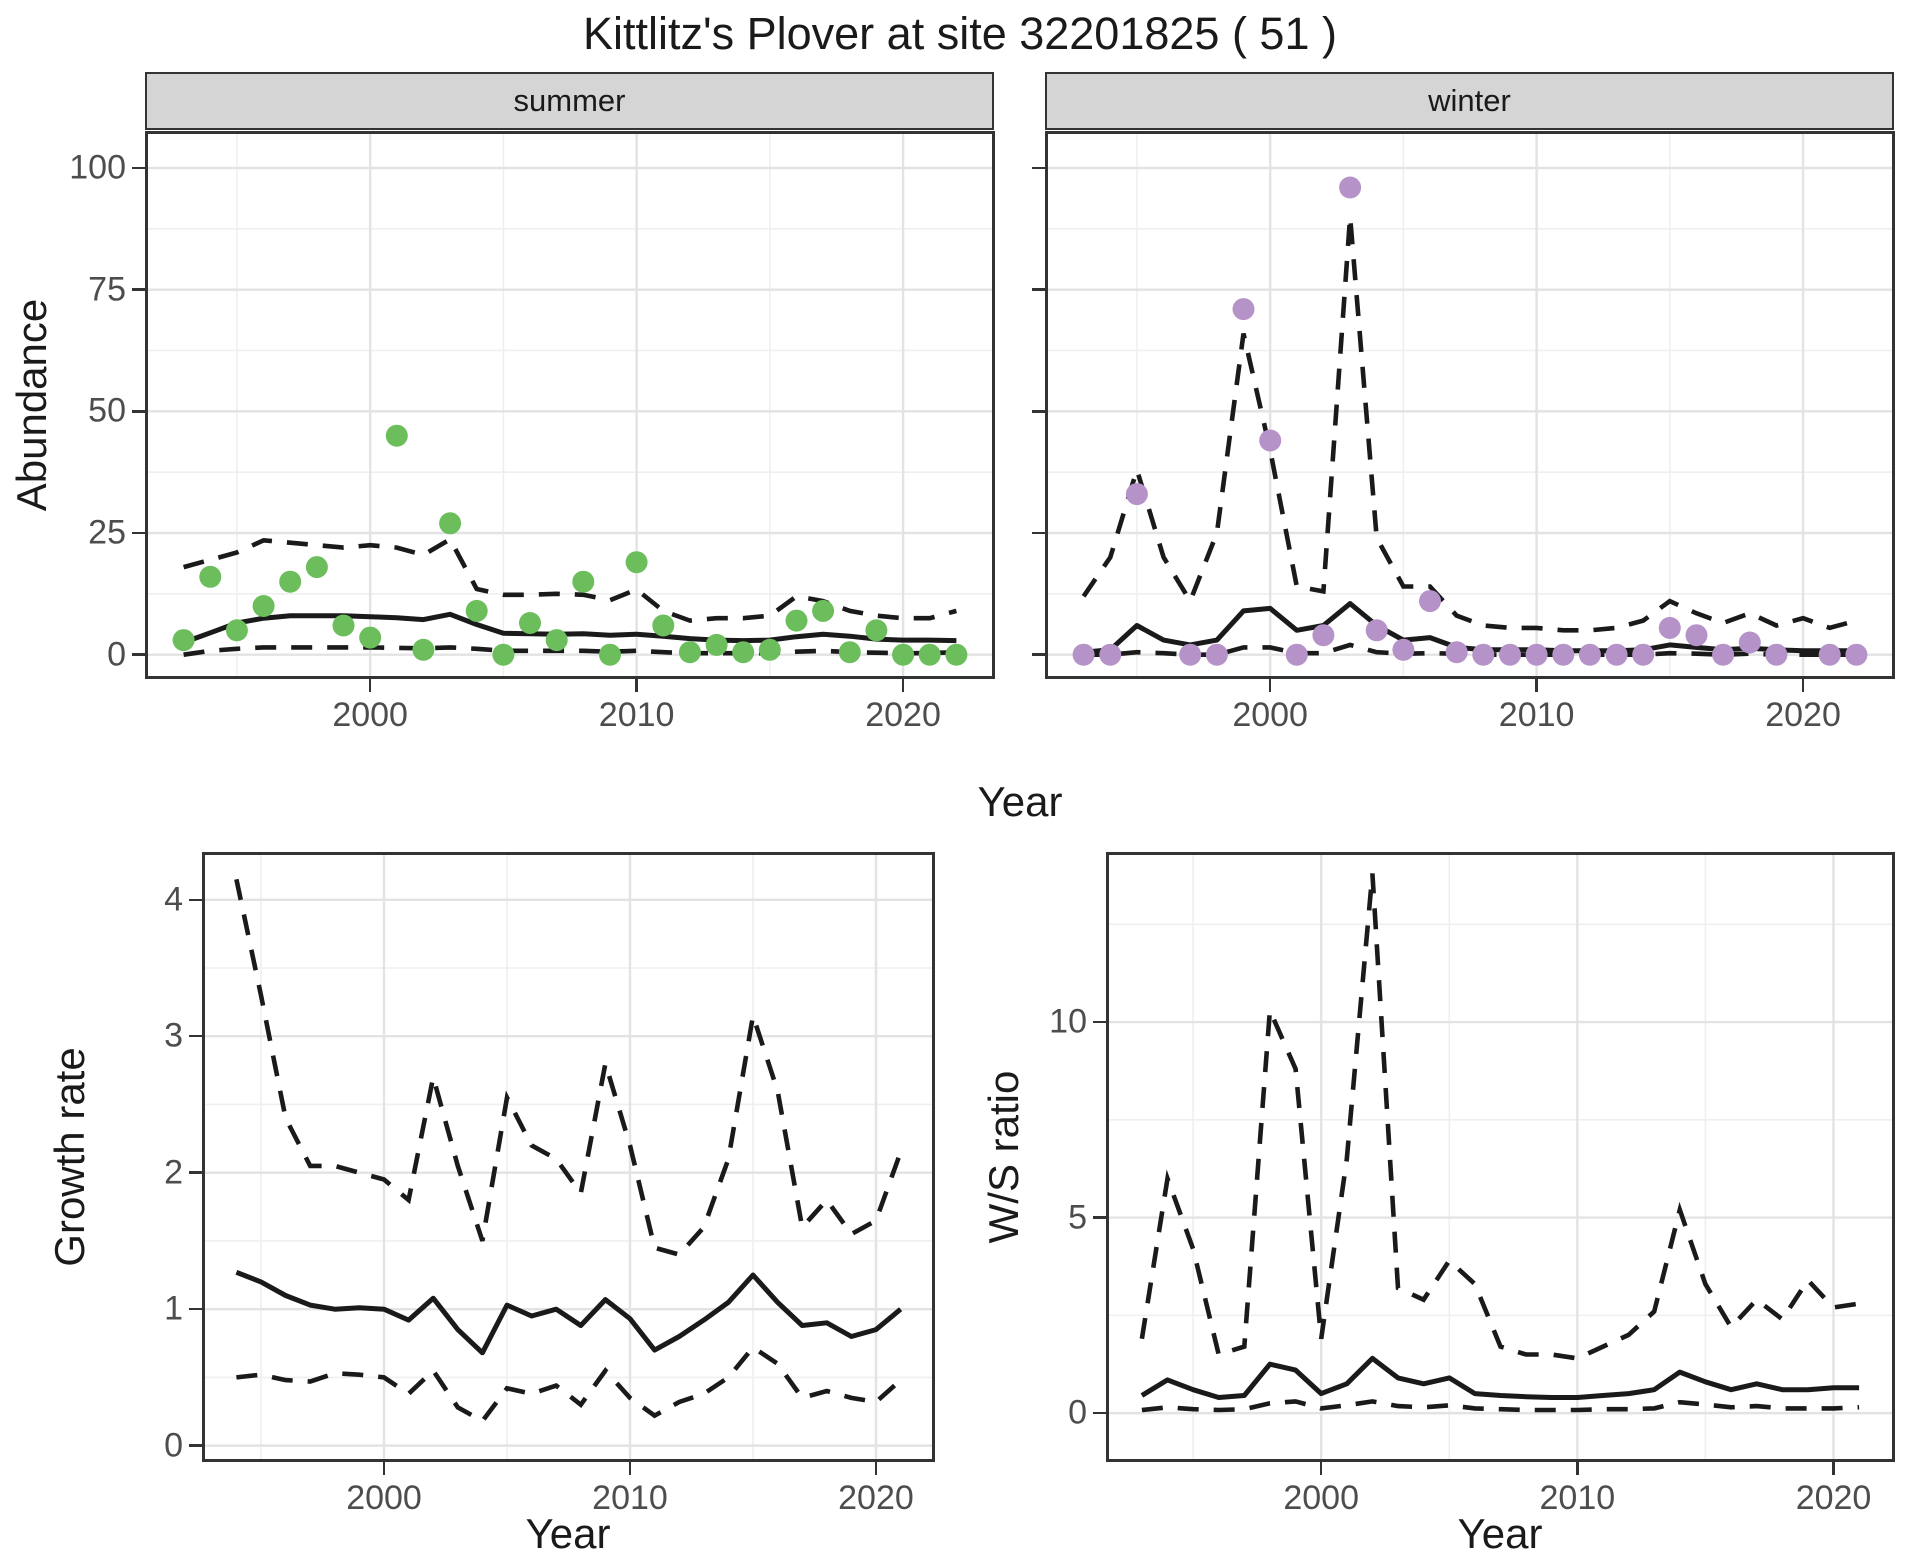 The height and width of the screenshot is (1560, 1920). I want to click on y-tick-label: 4, so click(173, 899).